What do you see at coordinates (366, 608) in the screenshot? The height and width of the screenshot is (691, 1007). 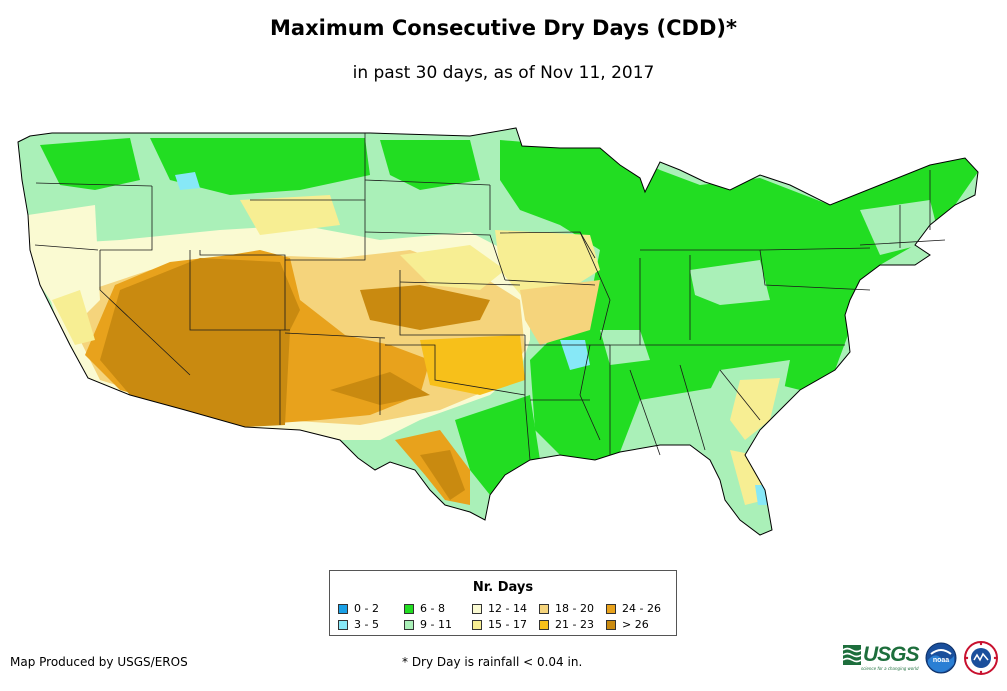 I see `legend-label: 0 - 2` at bounding box center [366, 608].